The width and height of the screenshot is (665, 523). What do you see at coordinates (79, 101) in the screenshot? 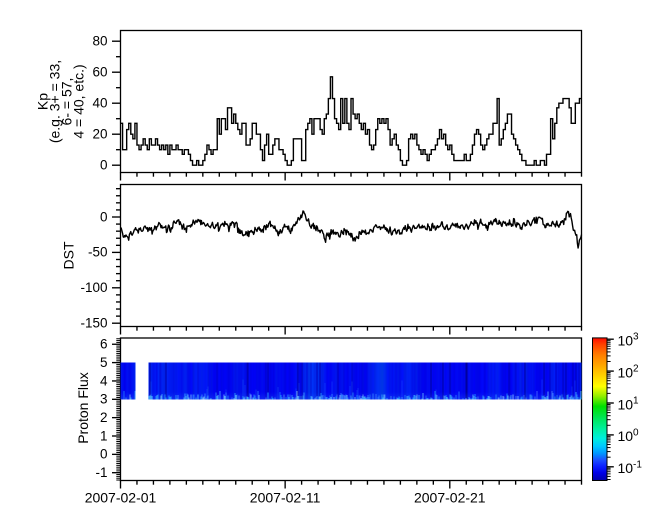
I see `svg-text: 4 = 40, etc.)` at bounding box center [79, 101].